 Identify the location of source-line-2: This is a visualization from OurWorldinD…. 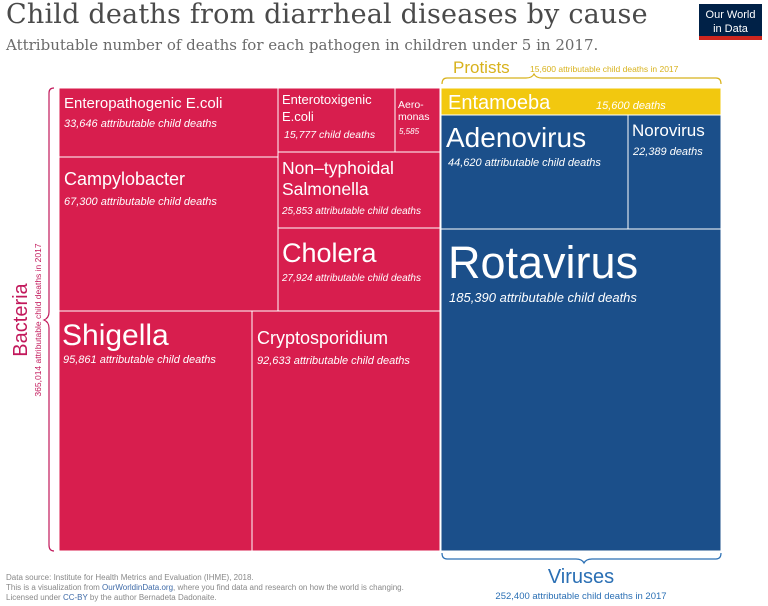
(205, 588).